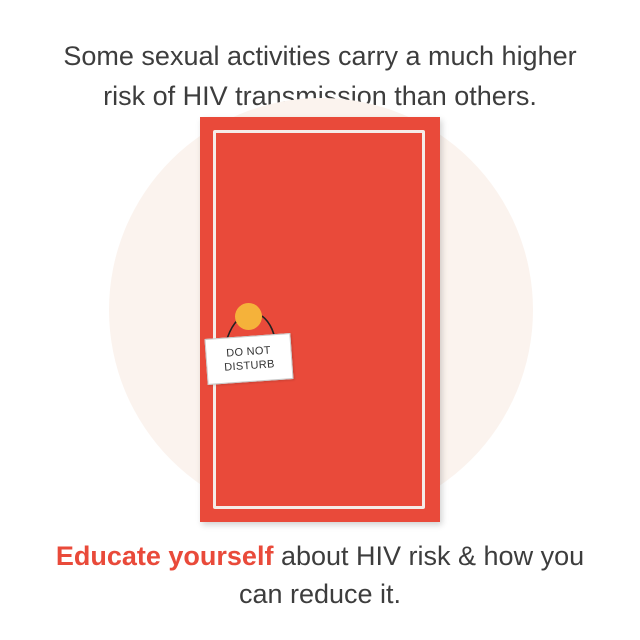  I want to click on do-not-disturb-sign: DO NOT DISTURB, so click(249, 359).